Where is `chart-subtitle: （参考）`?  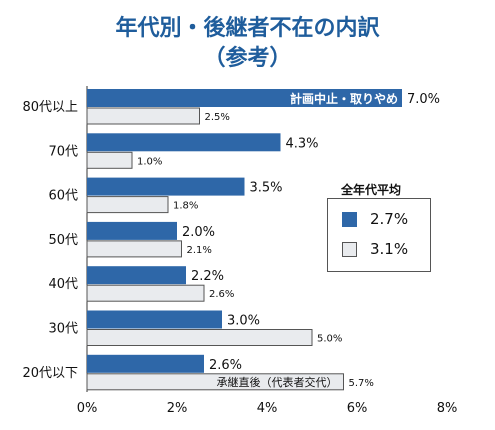 chart-subtitle: （参考） is located at coordinates (247, 58).